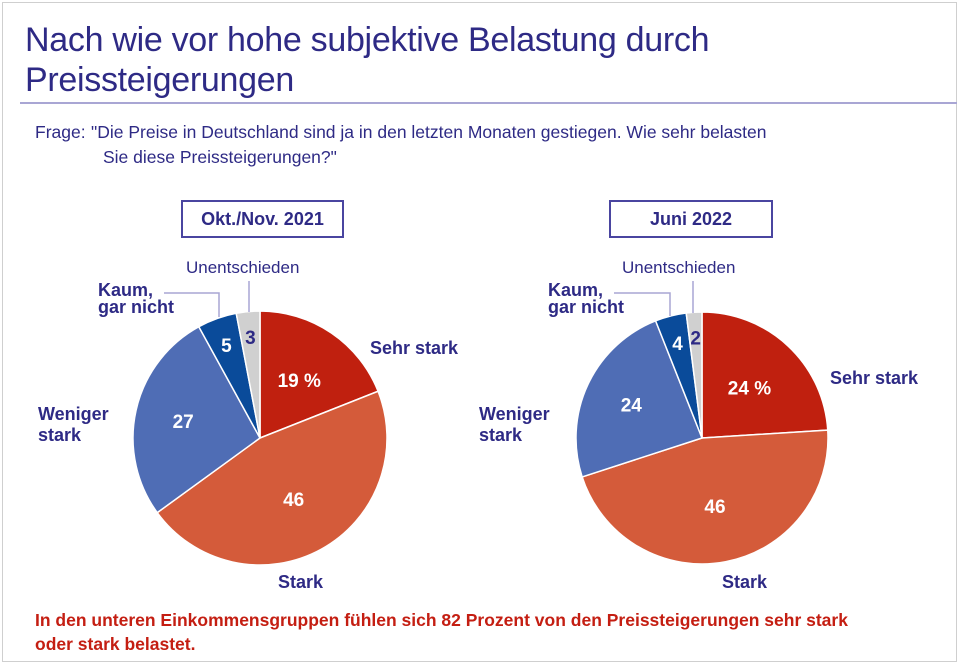  Describe the element at coordinates (586, 307) in the screenshot. I see `label-kaum-2022-line2: gar nicht` at that location.